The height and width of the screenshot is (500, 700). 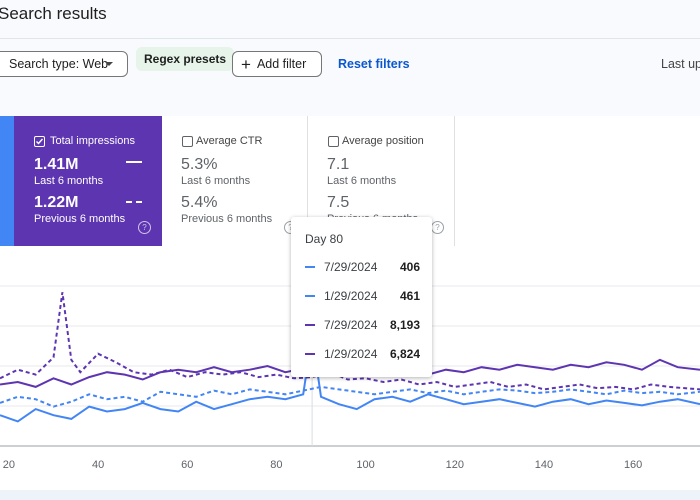 What do you see at coordinates (227, 219) in the screenshot?
I see `ctr-prev-period: Previous 6 months` at bounding box center [227, 219].